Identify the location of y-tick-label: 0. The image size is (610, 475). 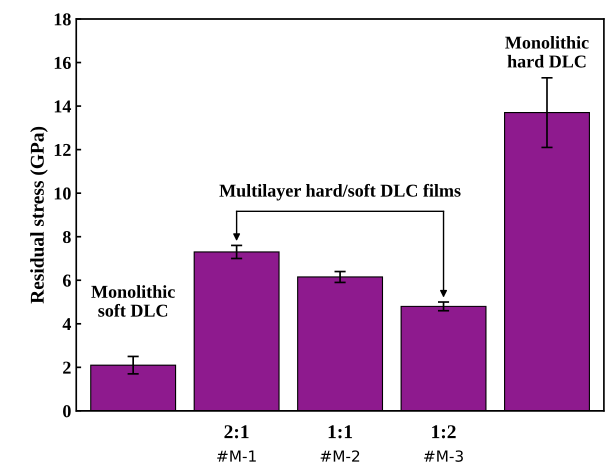
(67, 411).